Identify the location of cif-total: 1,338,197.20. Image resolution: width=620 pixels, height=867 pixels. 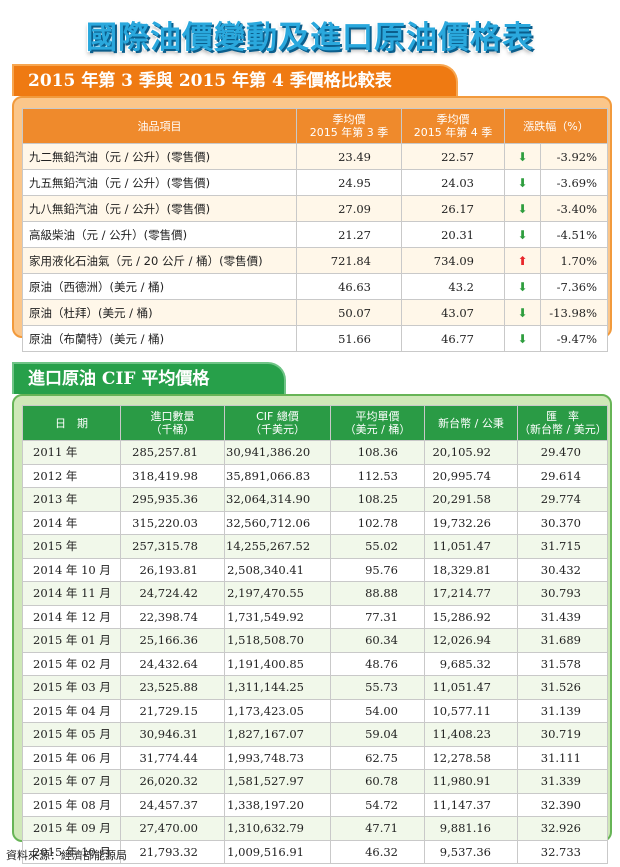
(277, 804).